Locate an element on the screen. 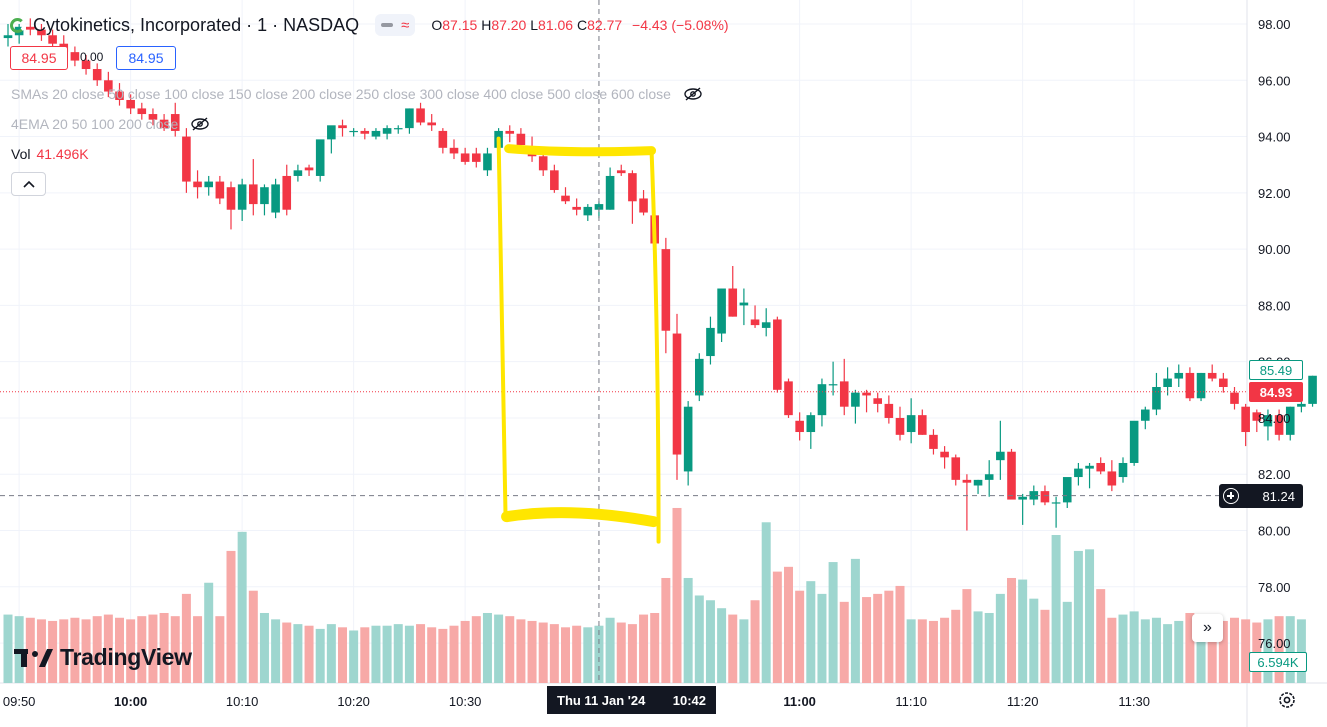 This screenshot has height=727, width=1327. gear-icon is located at coordinates (1287, 700).